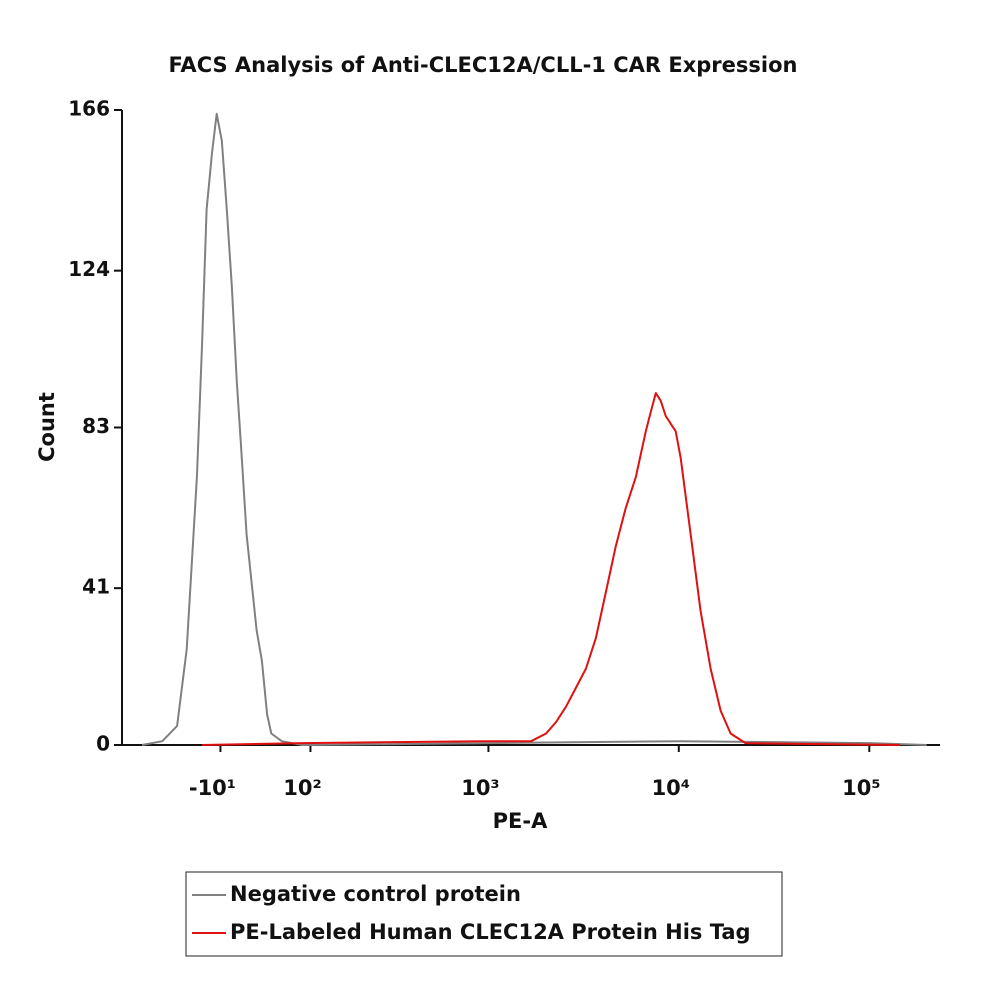 This screenshot has width=1000, height=1000. I want to click on x-tick-label: -10¹, so click(212, 788).